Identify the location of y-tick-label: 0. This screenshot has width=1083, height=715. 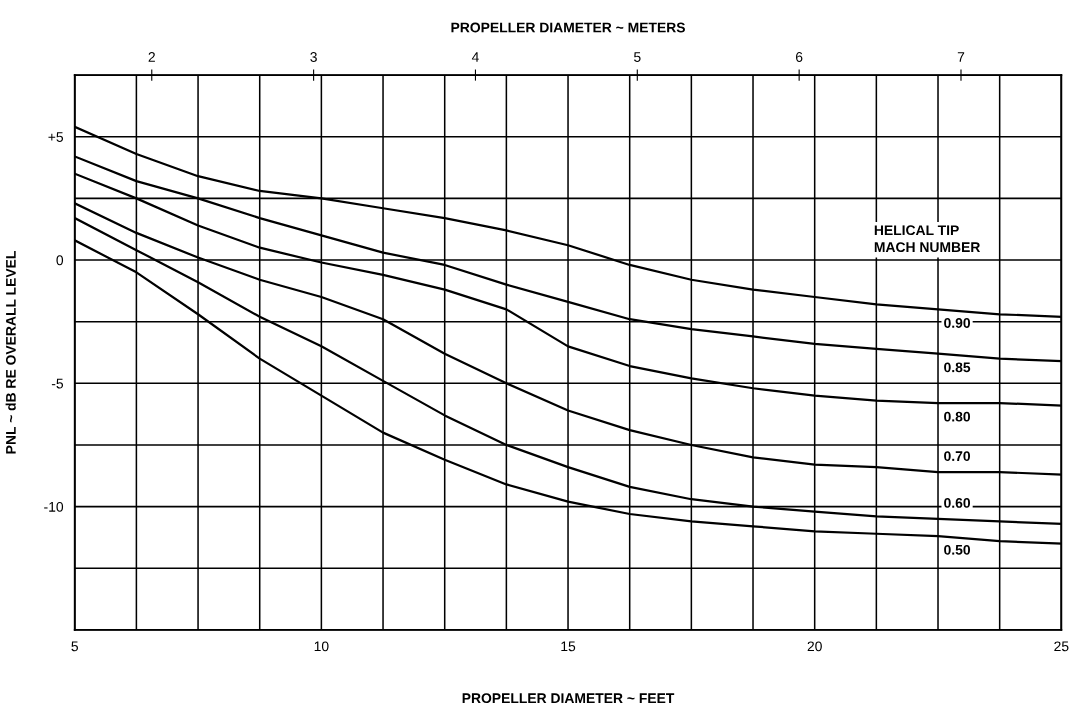
(60, 260).